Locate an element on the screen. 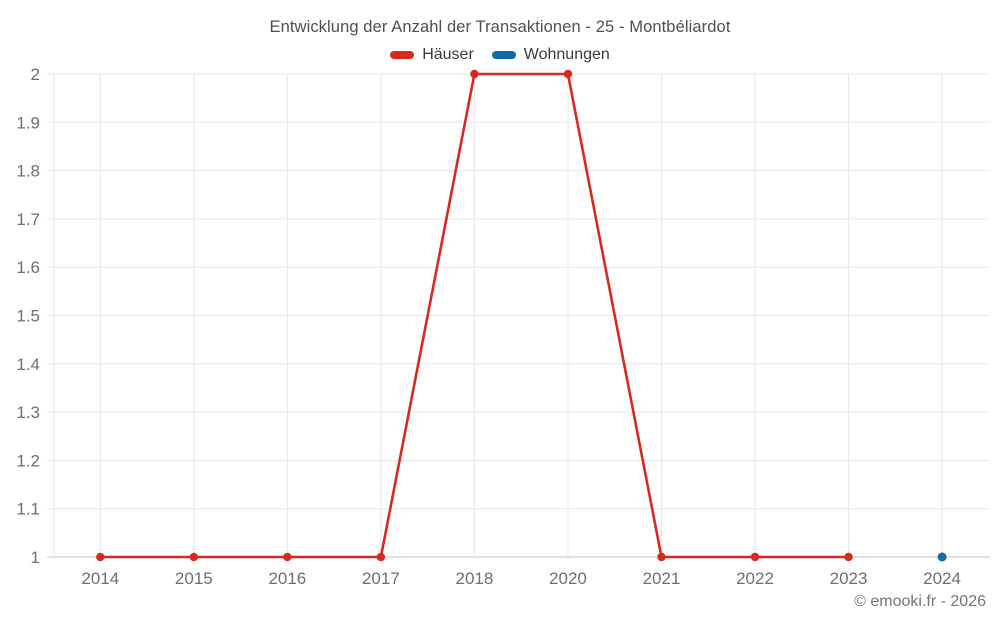 This screenshot has width=1000, height=625. y-tick-label: 1 is located at coordinates (35, 557).